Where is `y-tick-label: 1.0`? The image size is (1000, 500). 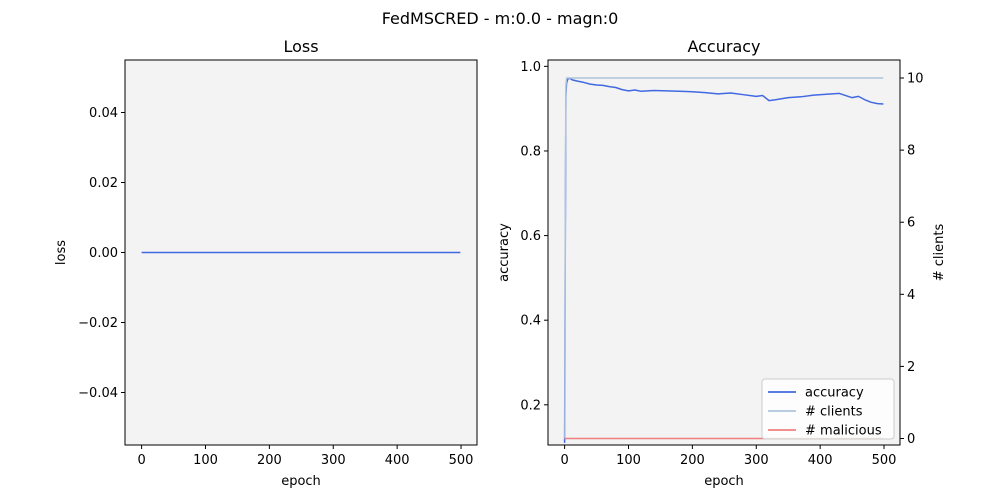
y-tick-label: 1.0 is located at coordinates (530, 67).